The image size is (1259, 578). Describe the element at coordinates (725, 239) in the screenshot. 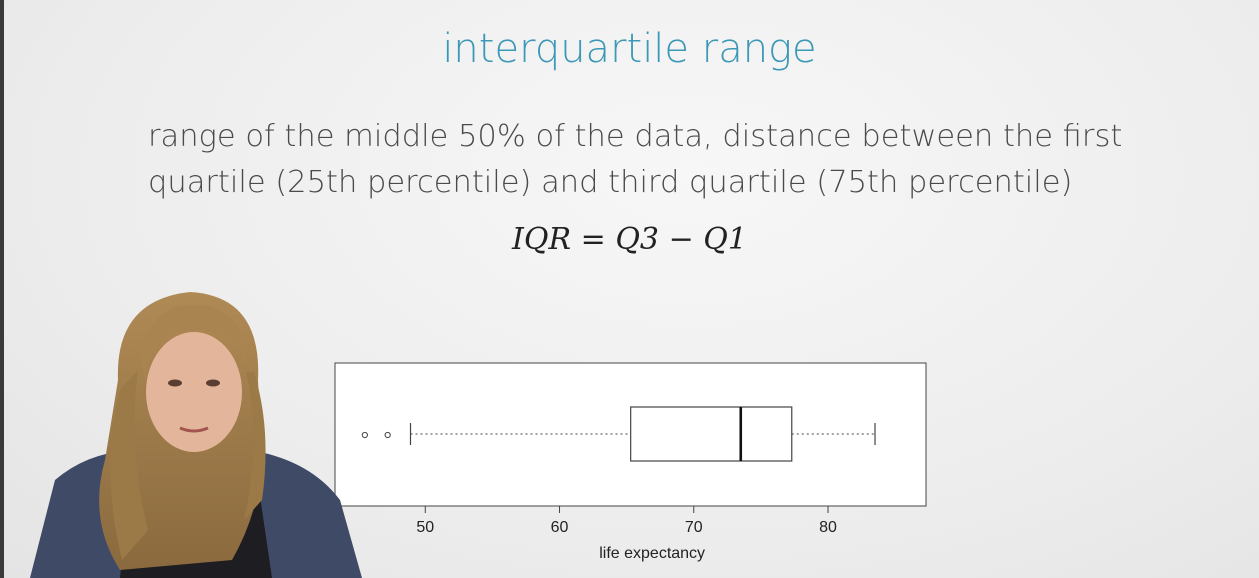

I see `formula-q1: Q1` at that location.